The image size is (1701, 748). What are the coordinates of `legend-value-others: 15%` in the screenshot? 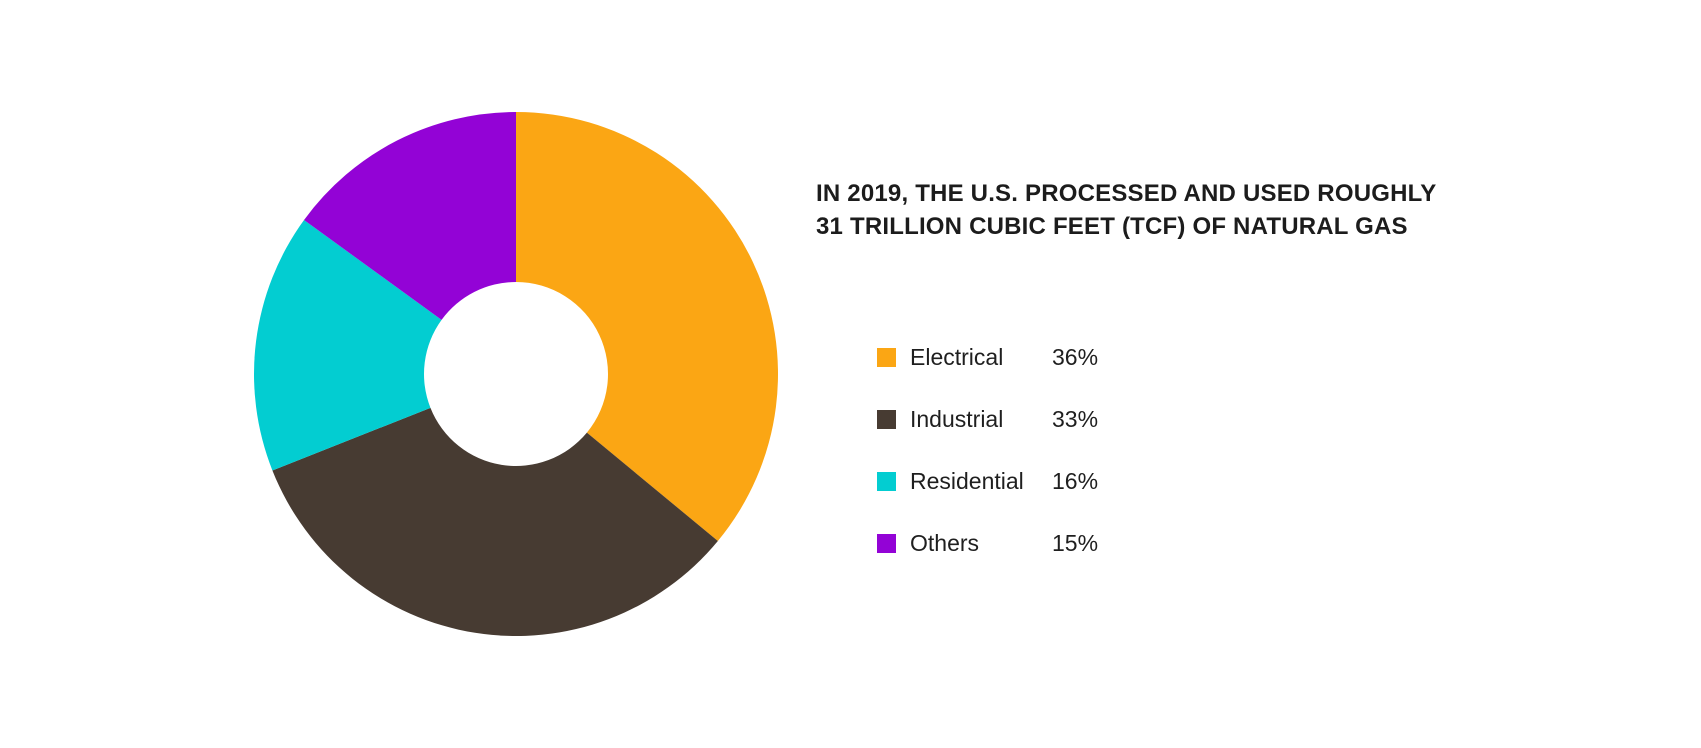 It's located at (1075, 542).